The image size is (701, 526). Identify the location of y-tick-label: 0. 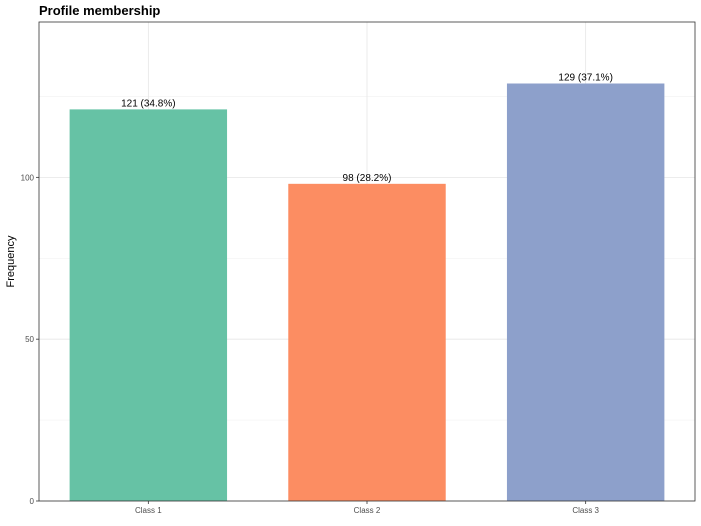
(32, 501).